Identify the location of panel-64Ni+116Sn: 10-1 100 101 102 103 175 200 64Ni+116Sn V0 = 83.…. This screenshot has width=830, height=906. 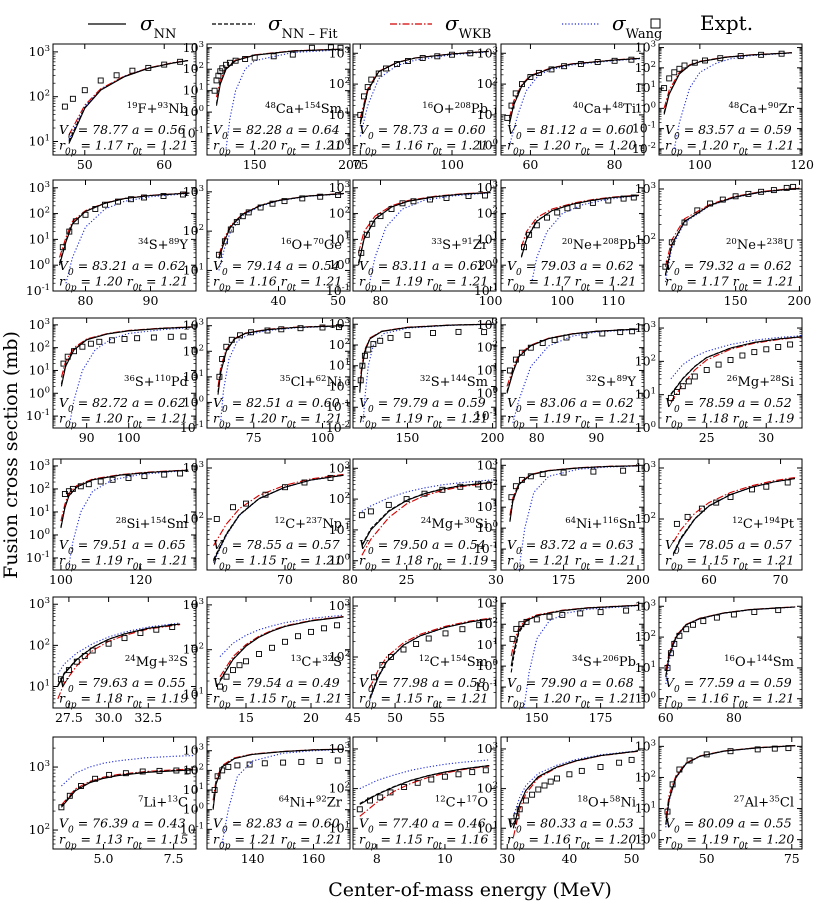
(562, 522).